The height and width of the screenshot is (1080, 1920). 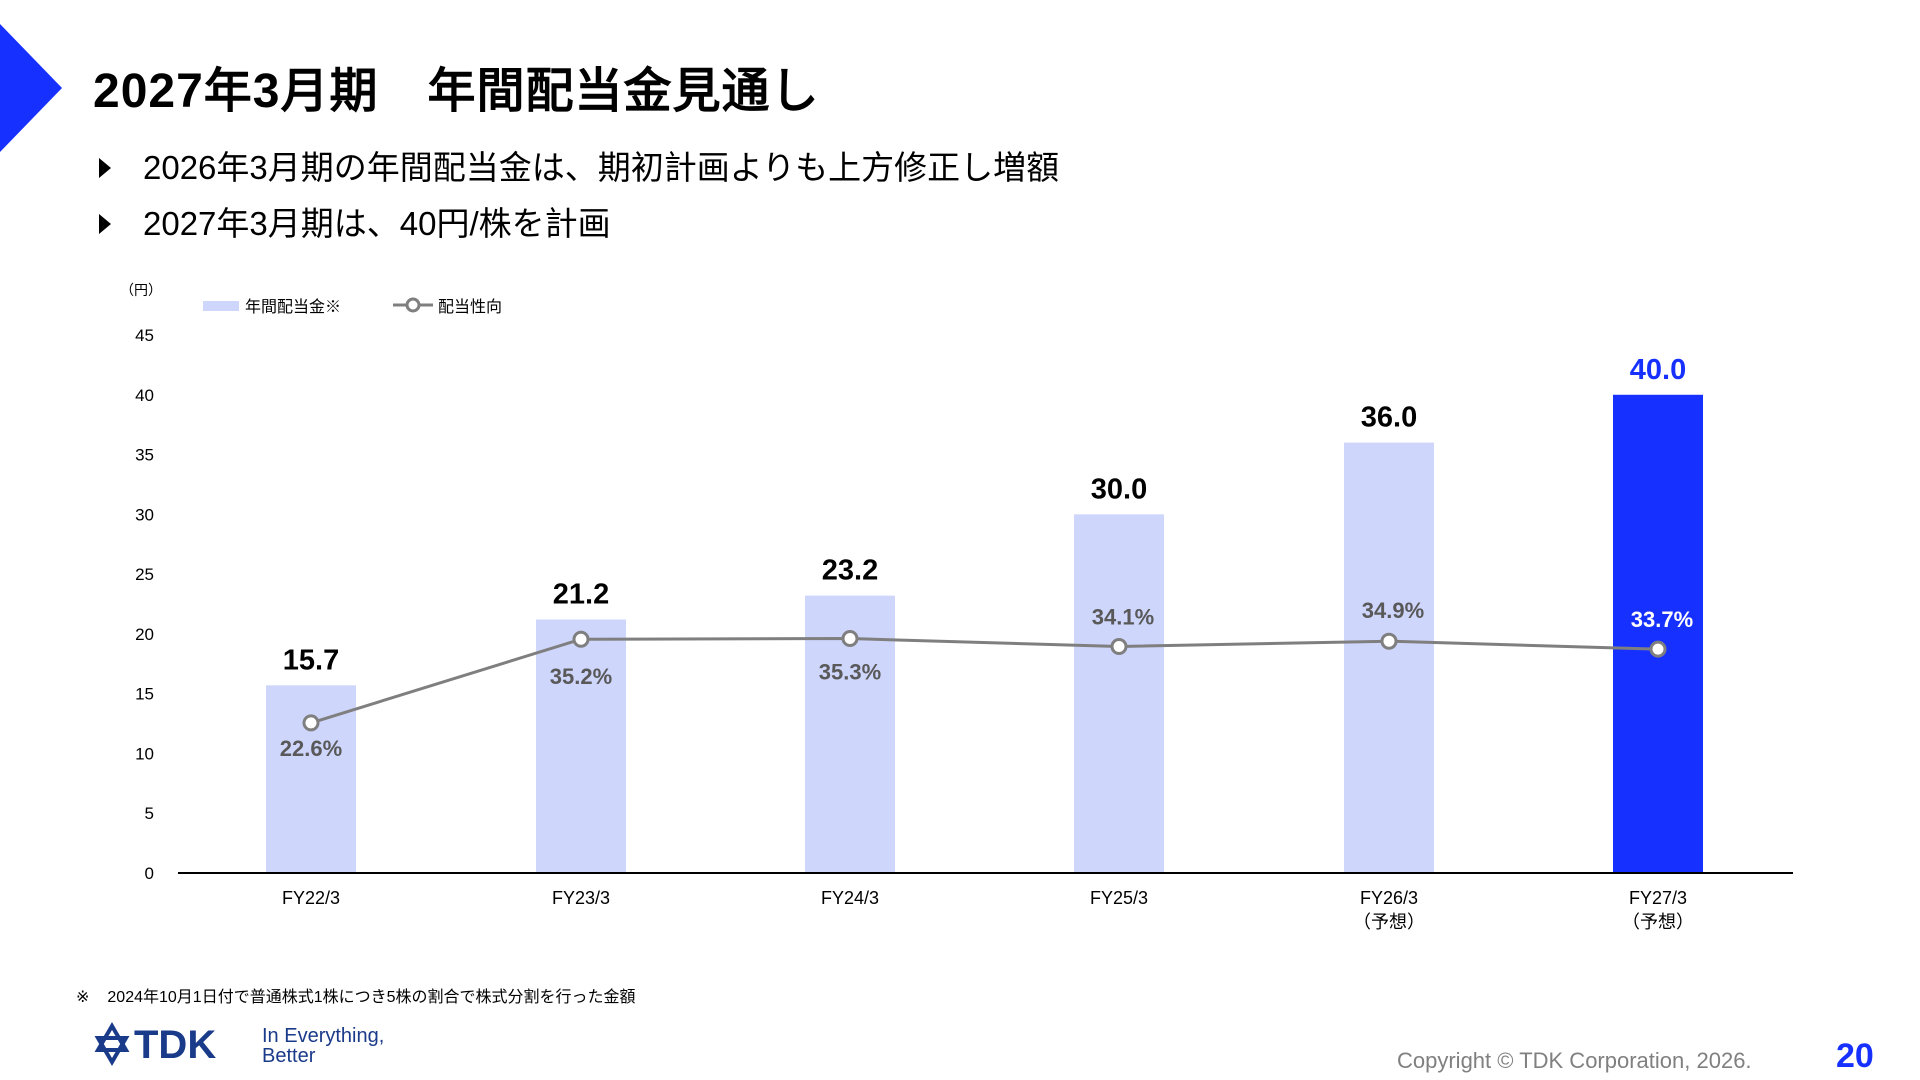 What do you see at coordinates (1662, 619) in the screenshot?
I see `payout-ratio-label: 33.7%` at bounding box center [1662, 619].